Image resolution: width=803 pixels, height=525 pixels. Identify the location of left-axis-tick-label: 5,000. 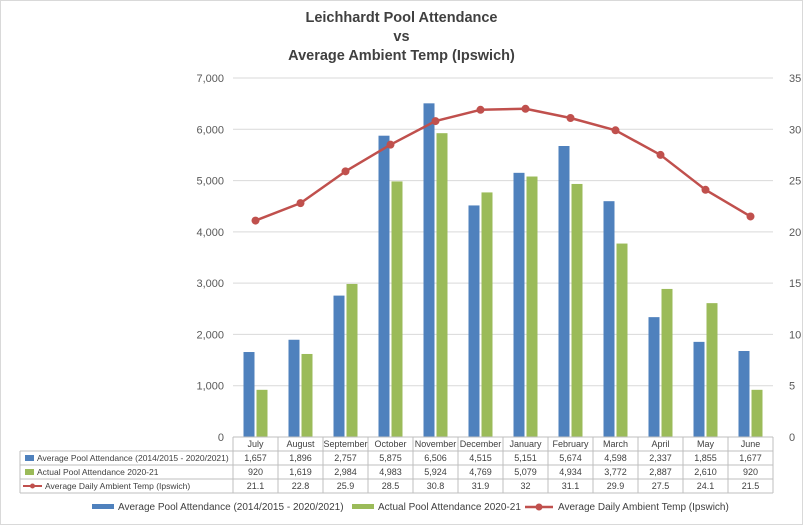
(210, 182).